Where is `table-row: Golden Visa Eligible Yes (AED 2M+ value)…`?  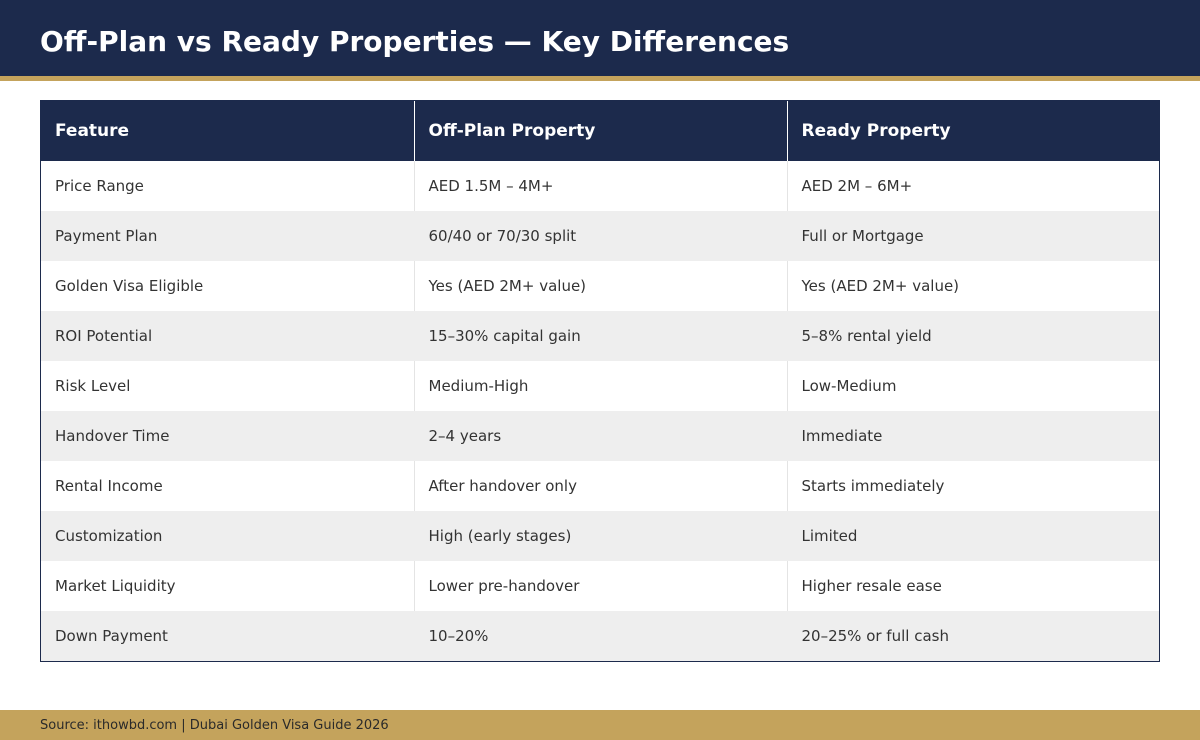
table-row: Golden Visa Eligible Yes (AED 2M+ value)… is located at coordinates (600, 286).